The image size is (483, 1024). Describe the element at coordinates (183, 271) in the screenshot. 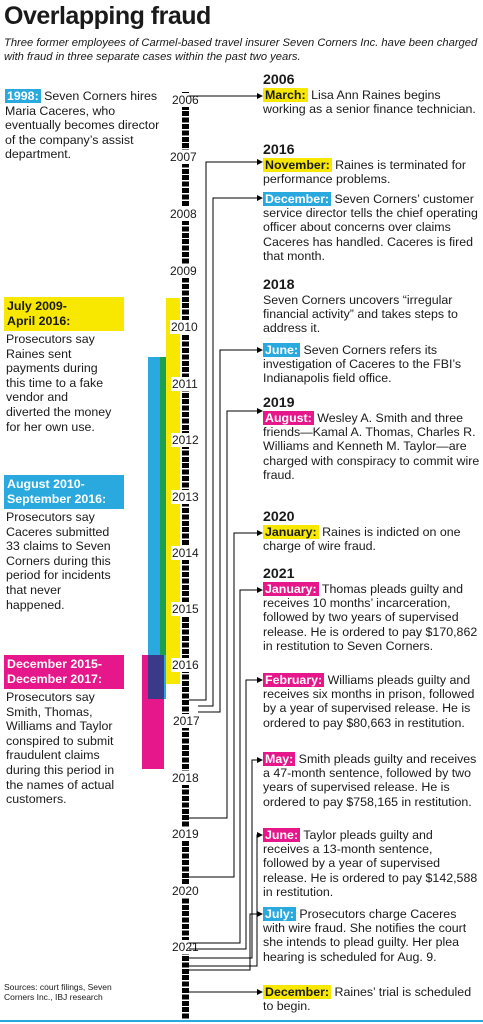

I see `year-label: 2009` at that location.